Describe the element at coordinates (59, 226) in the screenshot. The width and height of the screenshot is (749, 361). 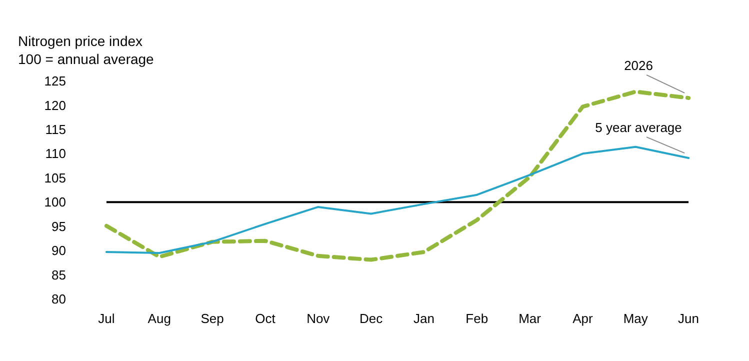
I see `y-tick-label: 95` at that location.